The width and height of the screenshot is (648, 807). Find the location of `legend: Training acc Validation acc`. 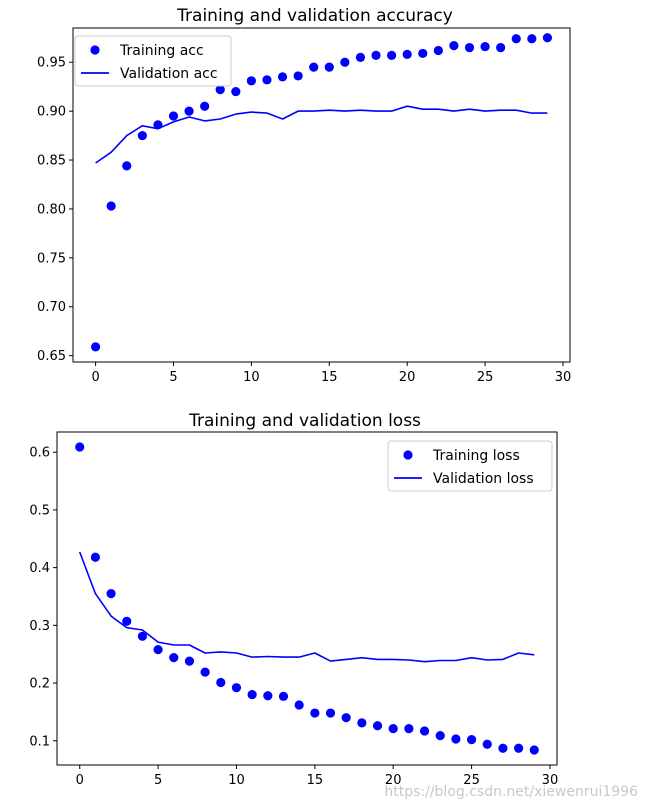

legend: Training acc Validation acc is located at coordinates (153, 61).